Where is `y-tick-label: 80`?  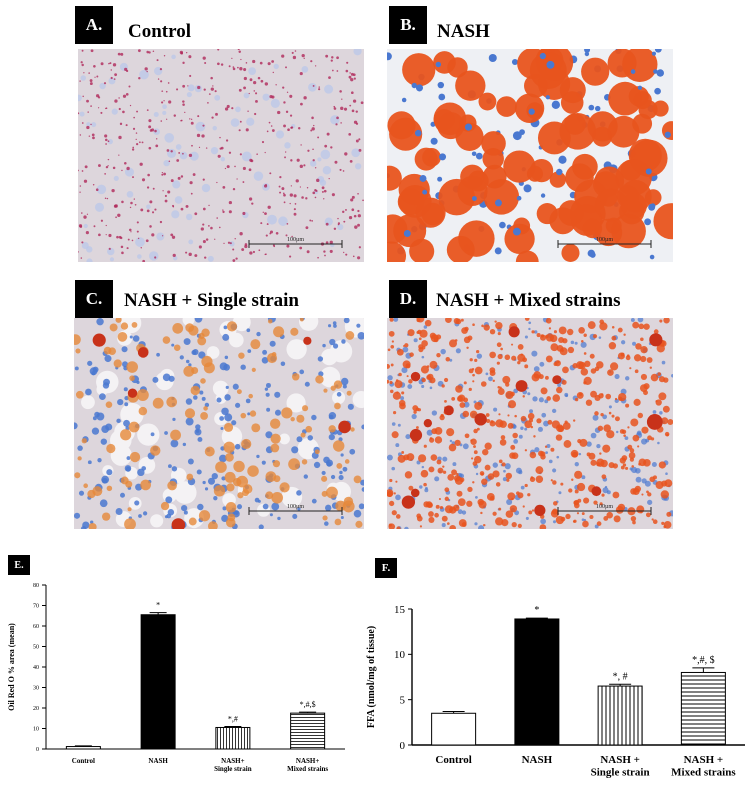 y-tick-label: 80 is located at coordinates (36, 586).